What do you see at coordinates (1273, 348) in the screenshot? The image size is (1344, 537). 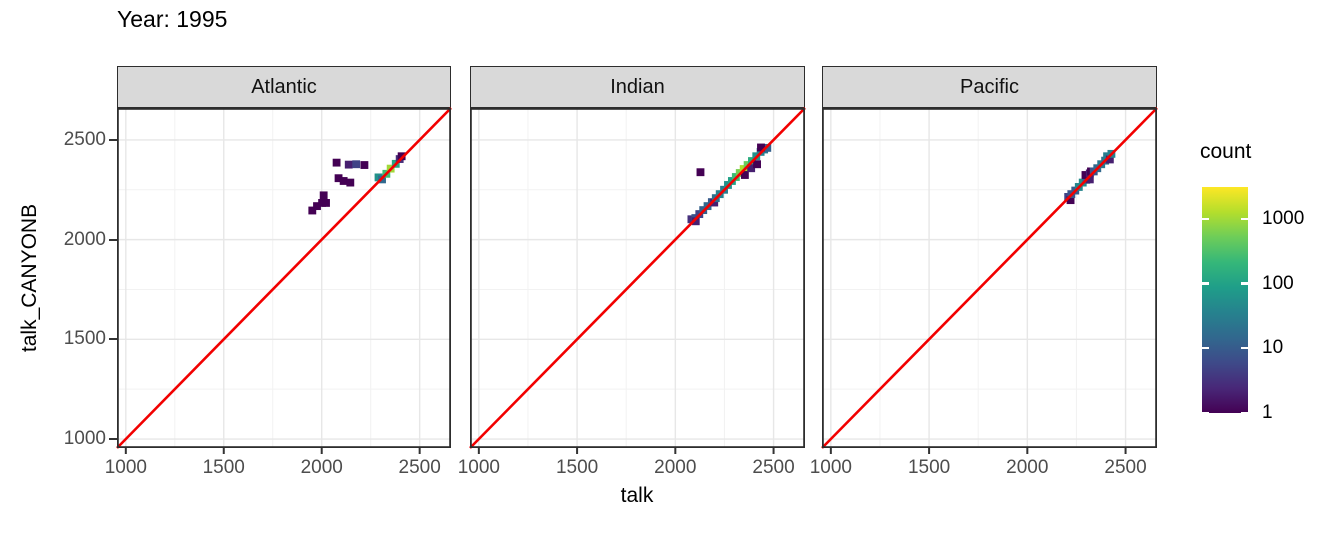 I see `legend-tick-label: 10` at bounding box center [1273, 348].